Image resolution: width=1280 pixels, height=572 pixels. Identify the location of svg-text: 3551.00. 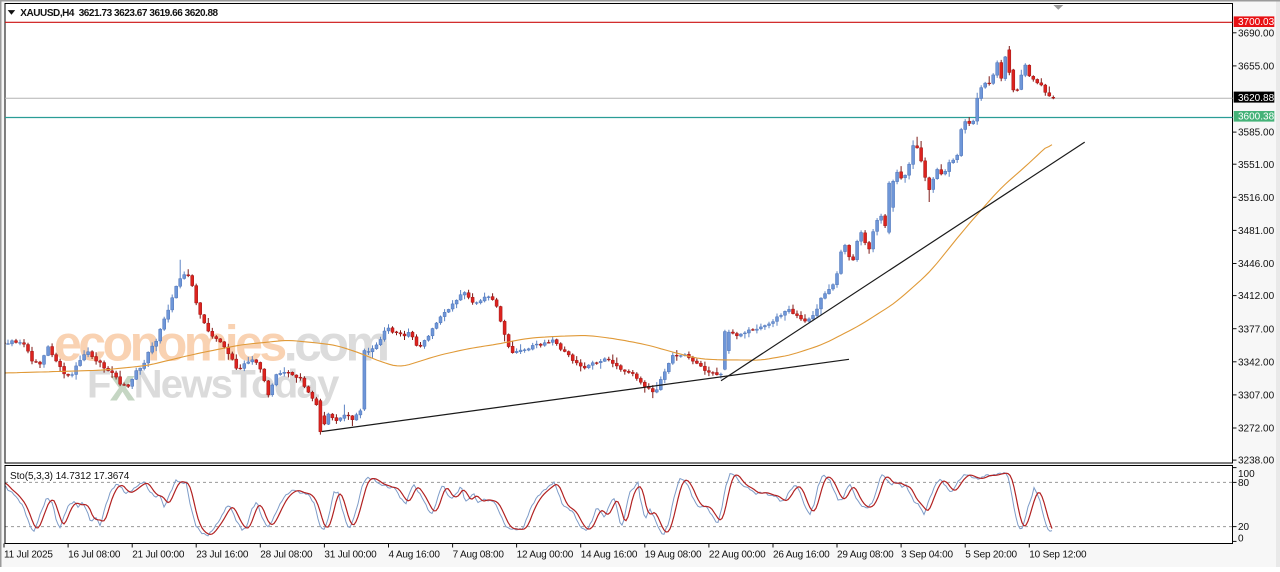
(1256, 165).